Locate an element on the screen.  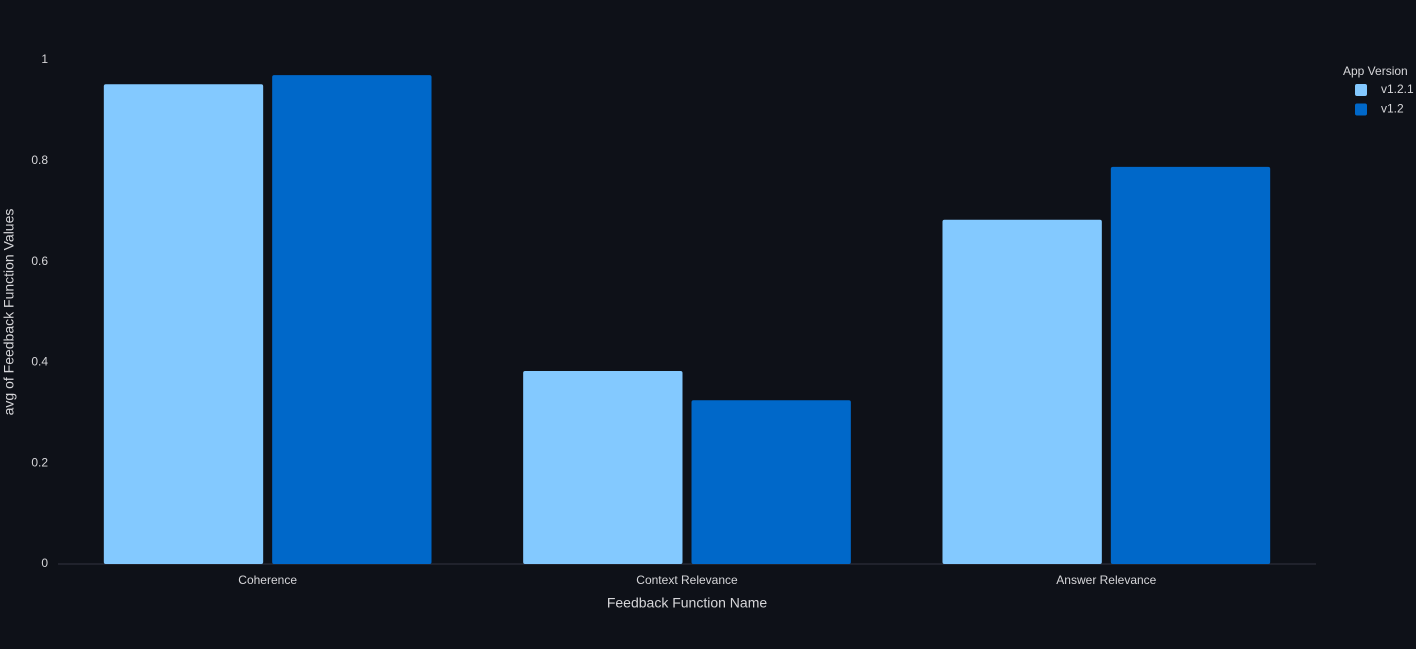
y-tick-label: 0.2 is located at coordinates (39, 462).